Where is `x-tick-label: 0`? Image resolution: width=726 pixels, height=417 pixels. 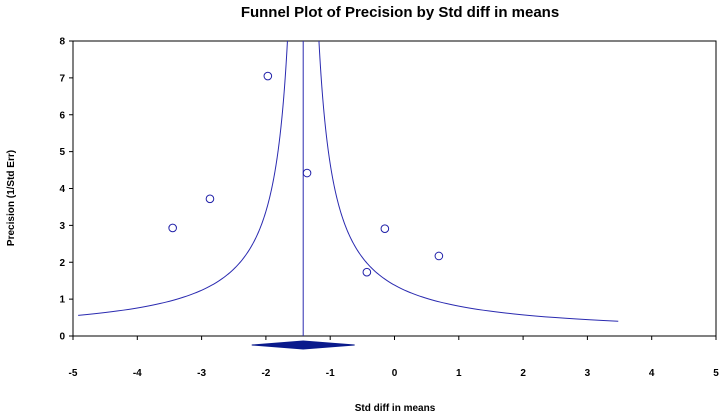 x-tick-label: 0 is located at coordinates (395, 373).